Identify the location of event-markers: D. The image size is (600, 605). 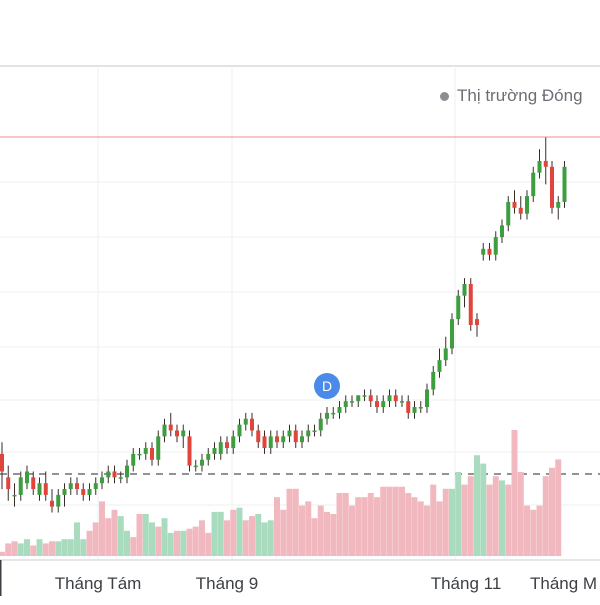
(327, 386).